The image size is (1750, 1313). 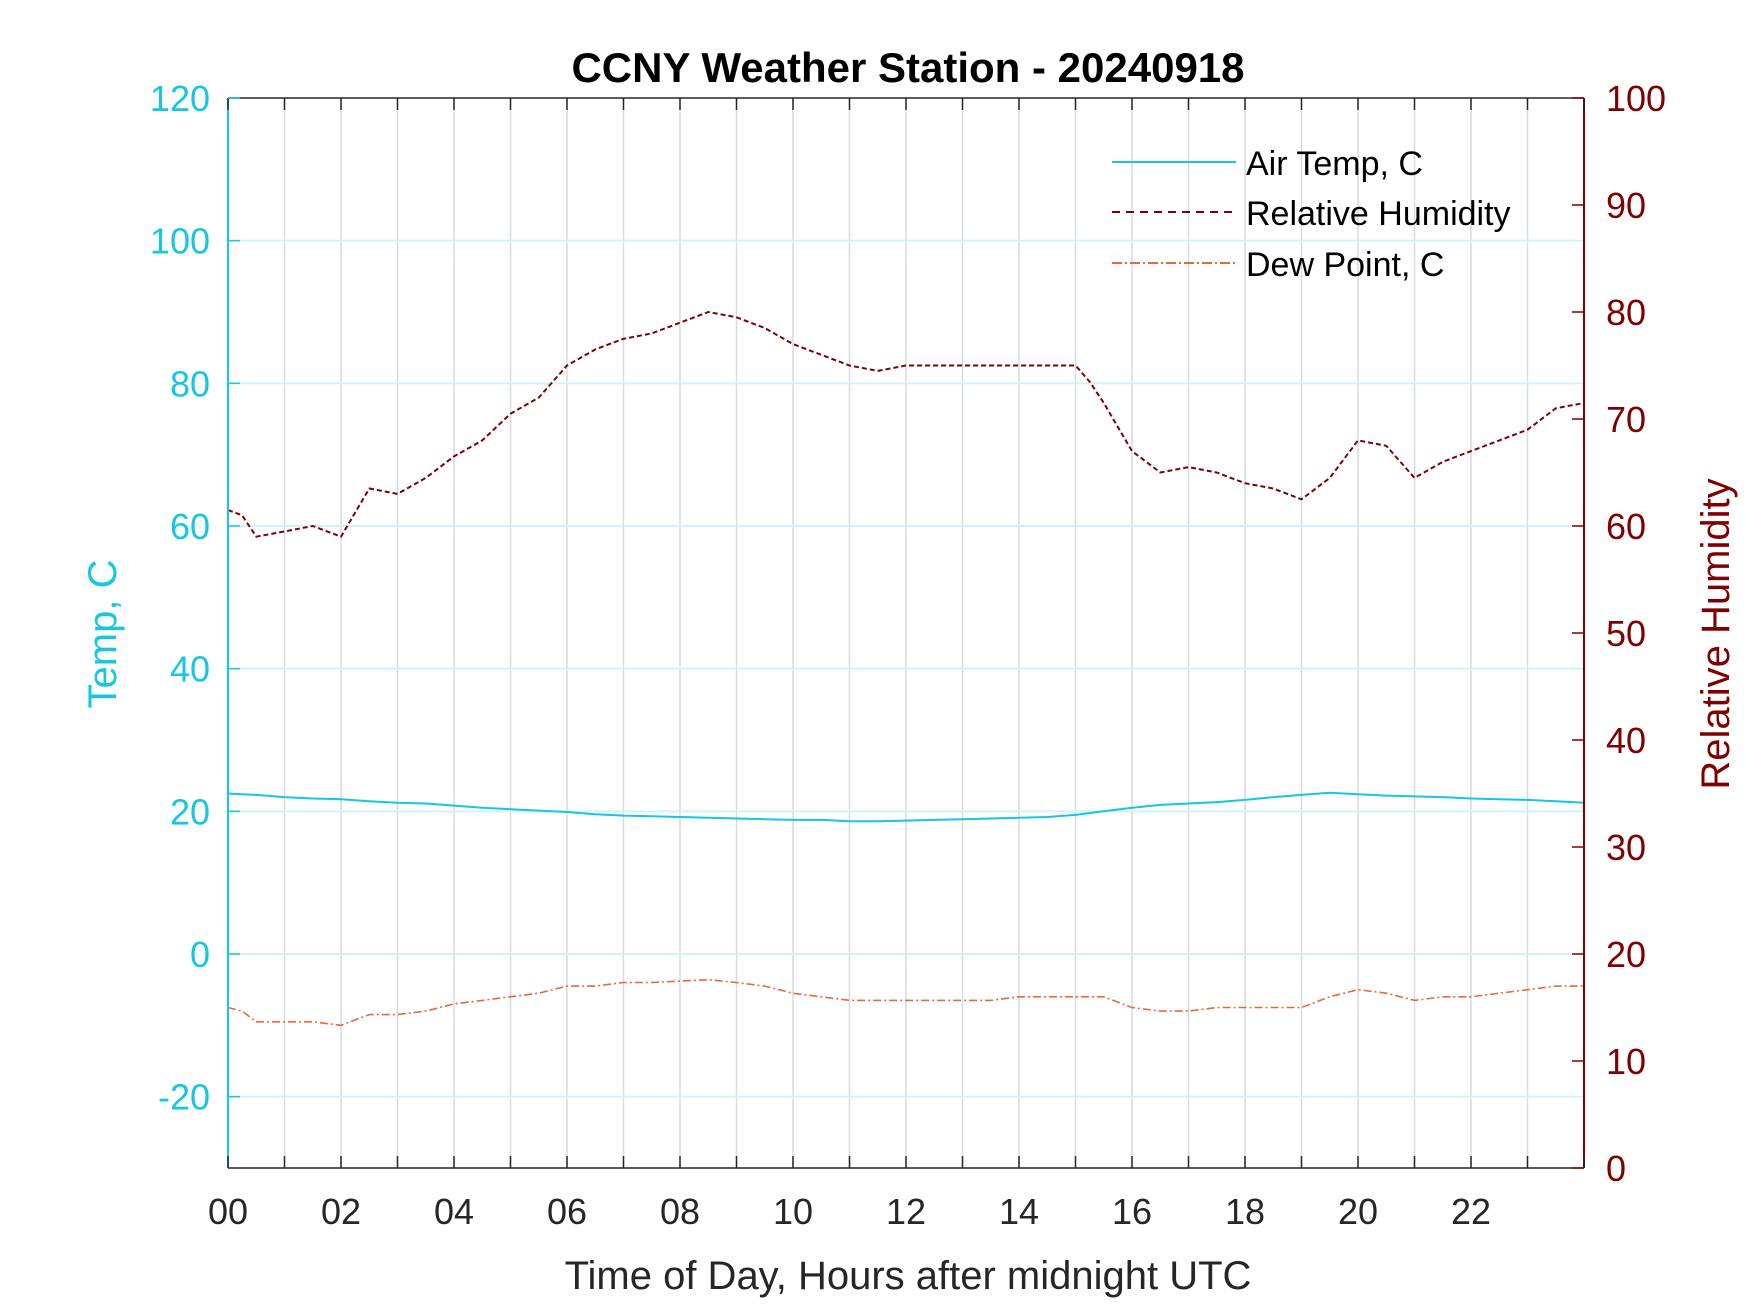 I want to click on y-left-tick-label: 0, so click(x=200, y=954).